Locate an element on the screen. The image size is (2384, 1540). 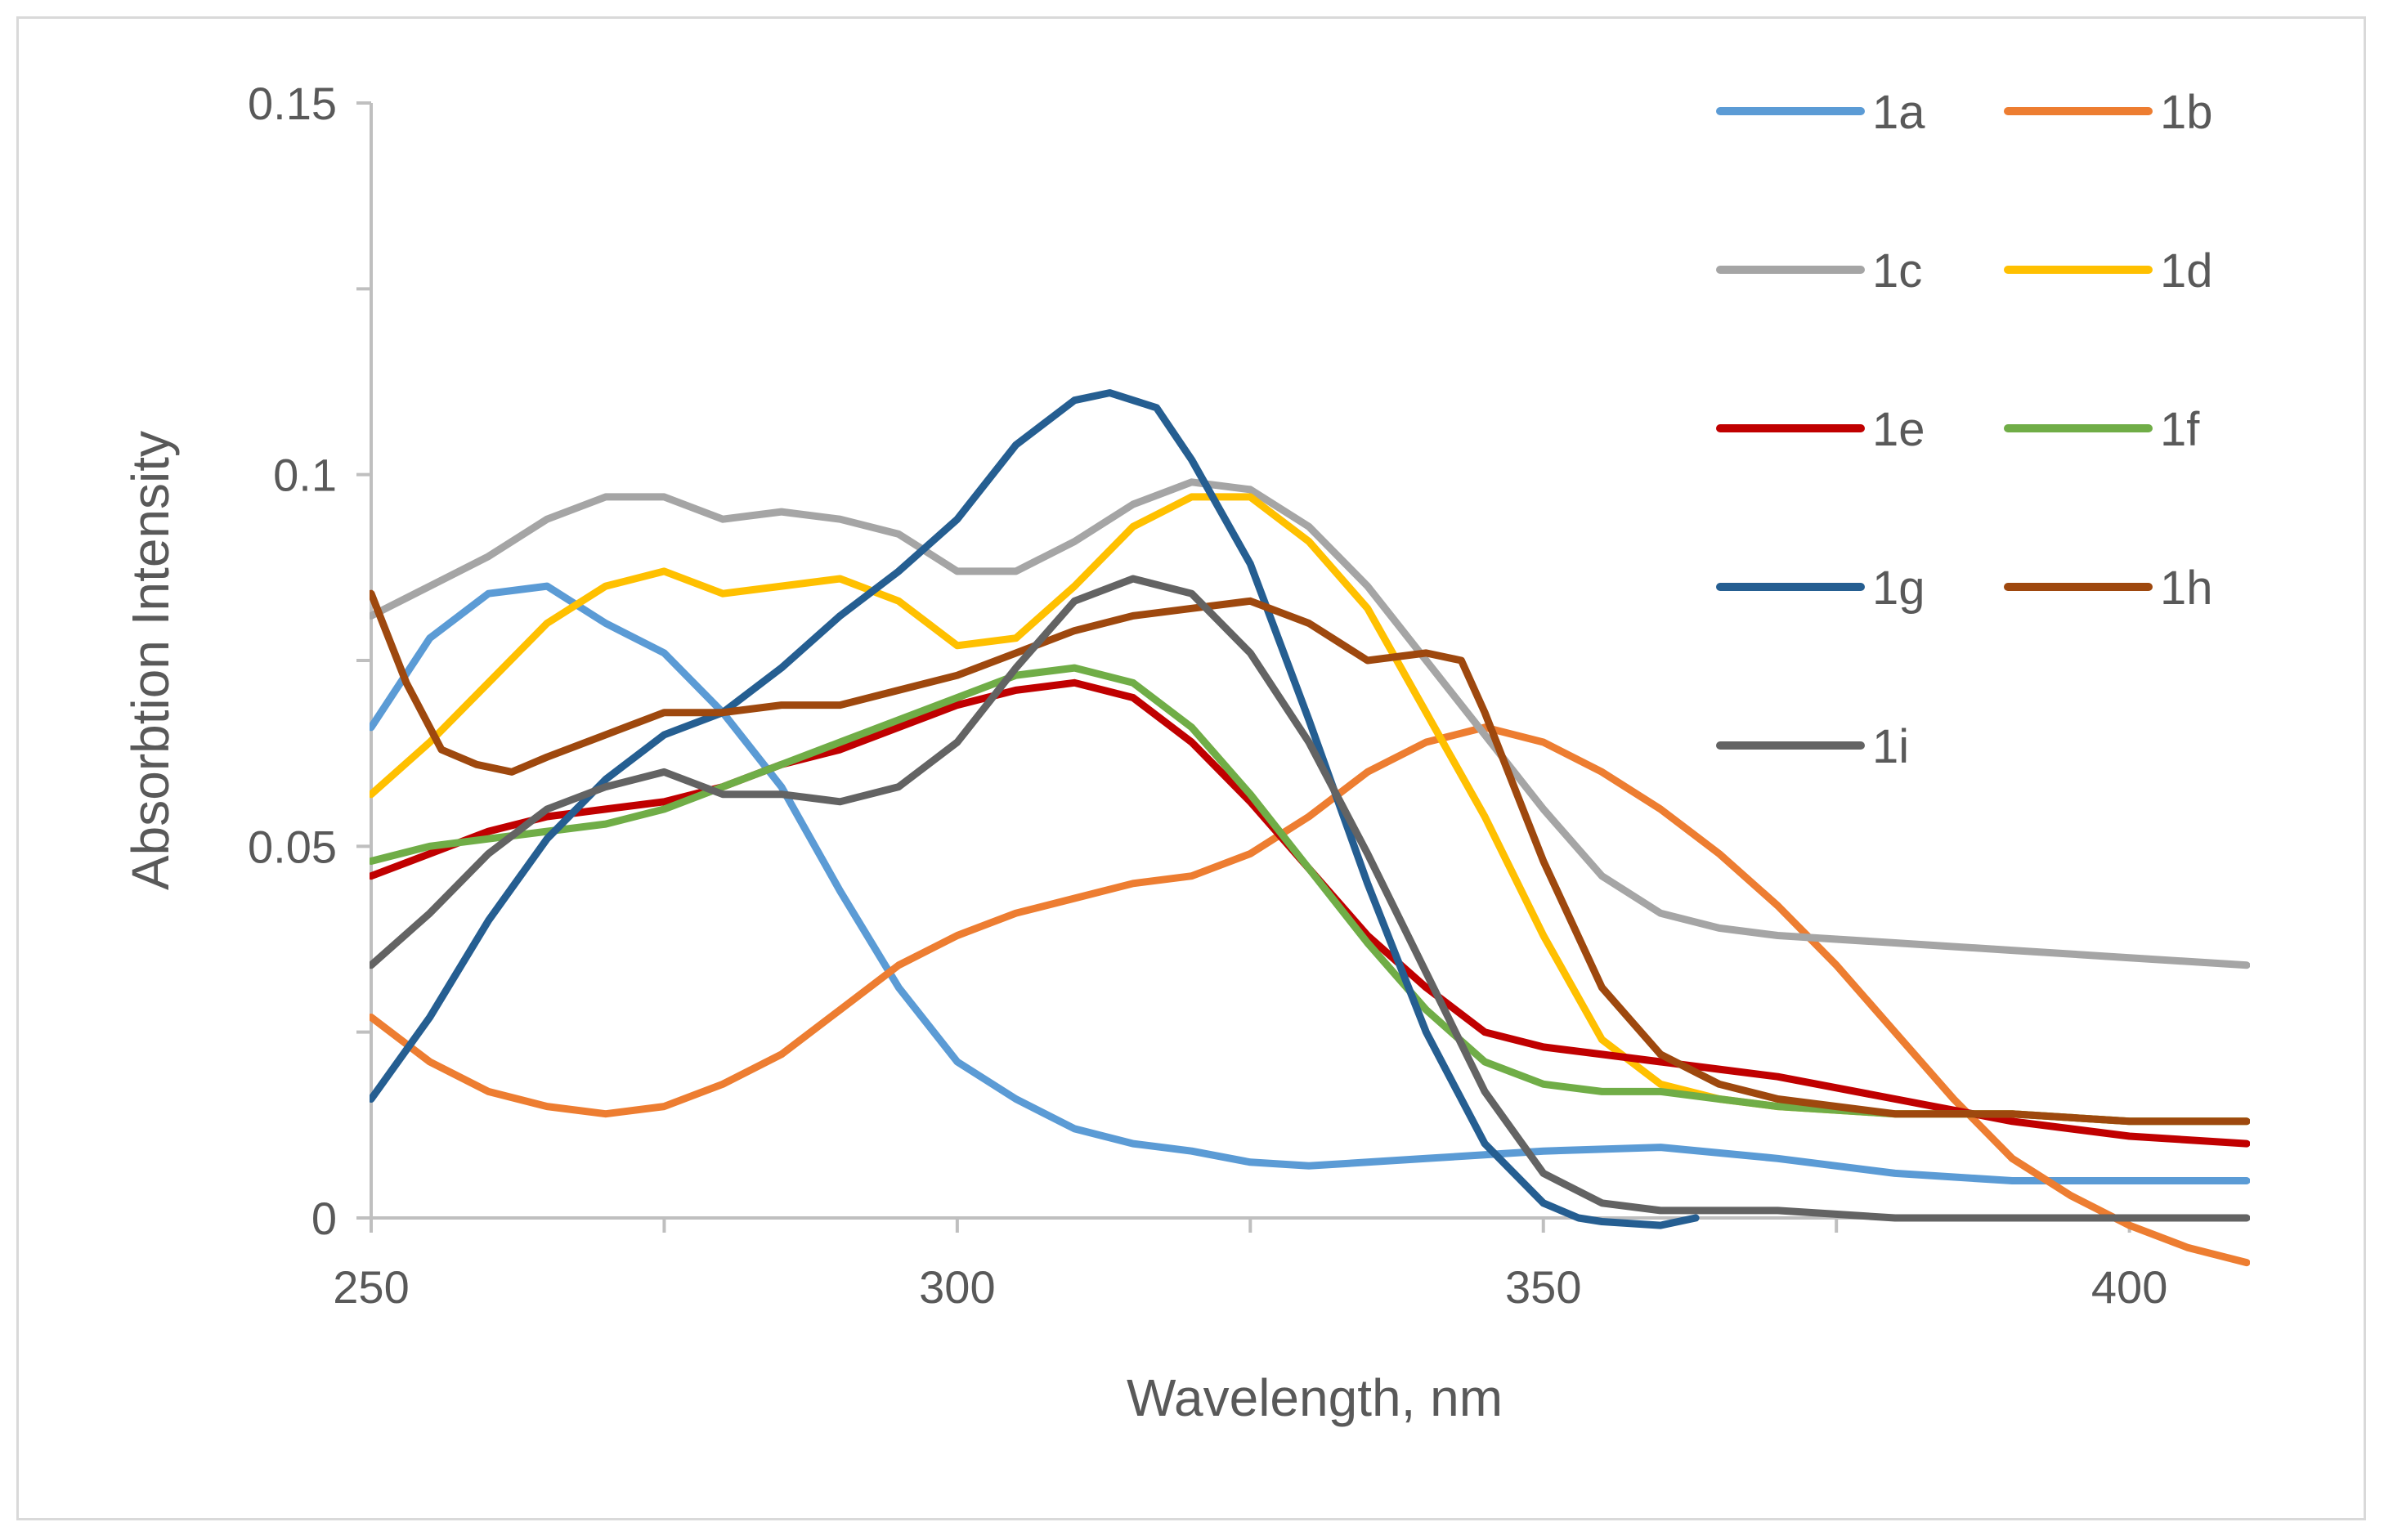
x-tick-label: 250 is located at coordinates (371, 1287).